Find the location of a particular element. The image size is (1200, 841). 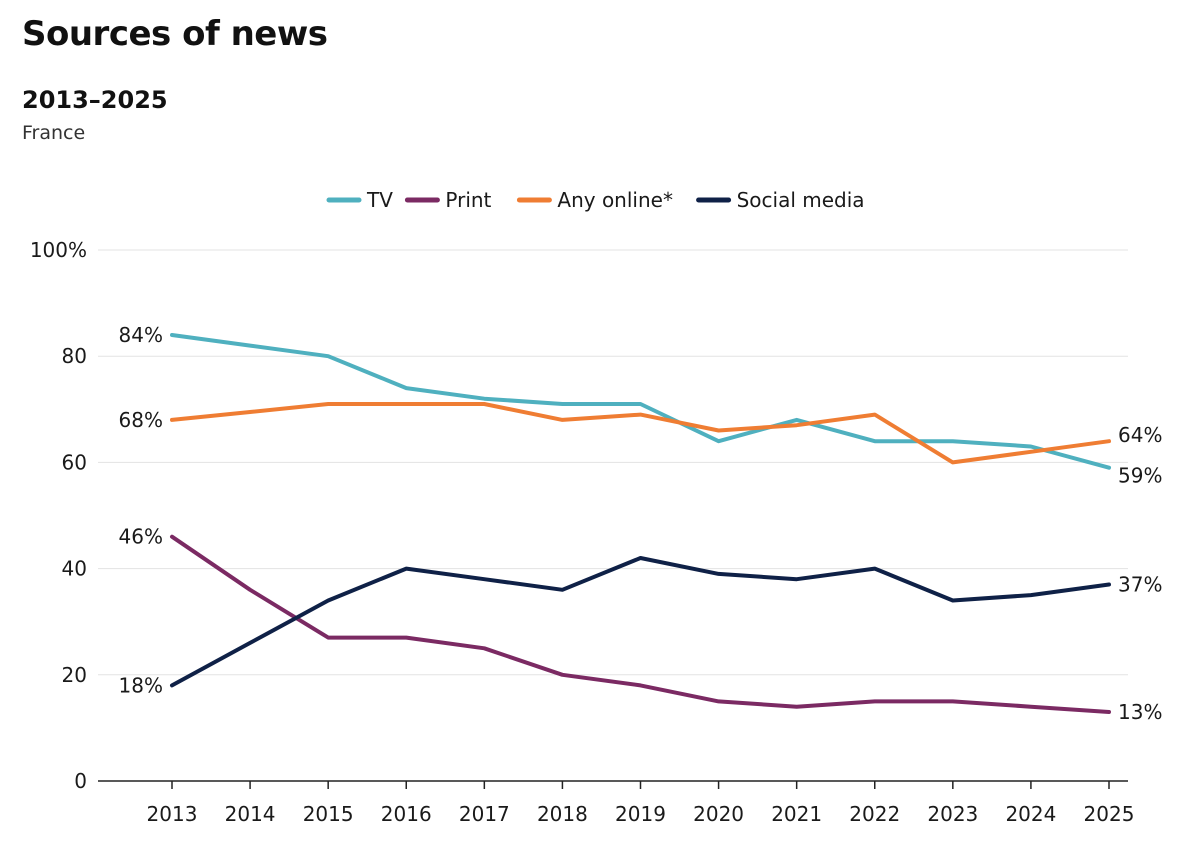

start-label-tv: 84% is located at coordinates (141, 335).